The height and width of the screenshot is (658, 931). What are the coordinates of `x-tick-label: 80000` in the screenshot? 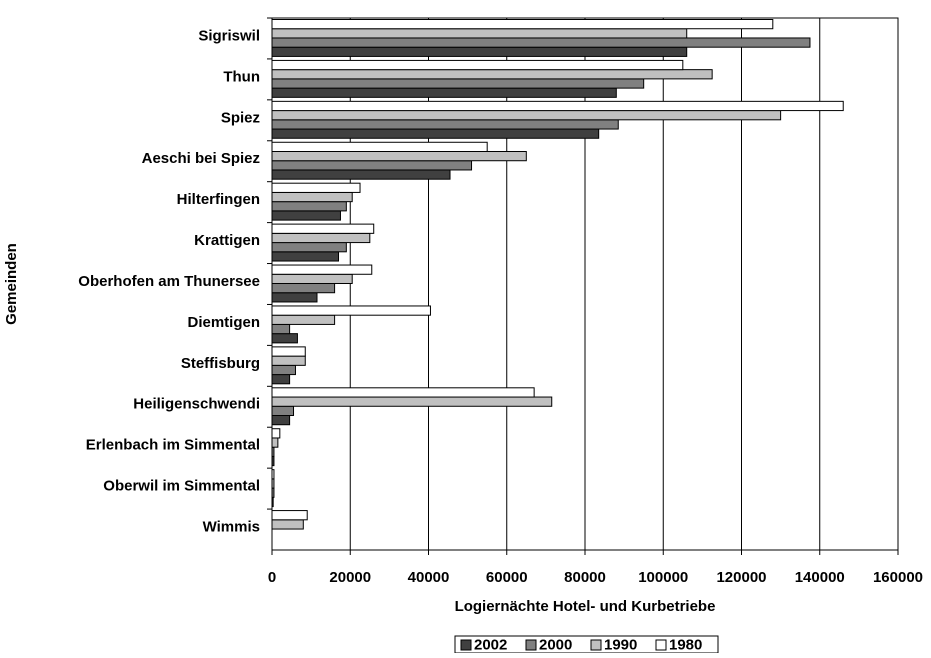 It's located at (585, 577).